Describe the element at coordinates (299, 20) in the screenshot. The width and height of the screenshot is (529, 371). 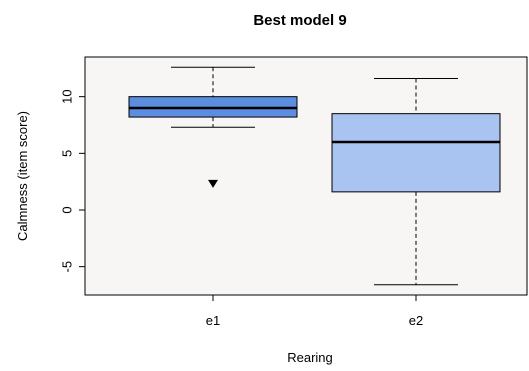
I see `chart-title: Best model 9` at that location.